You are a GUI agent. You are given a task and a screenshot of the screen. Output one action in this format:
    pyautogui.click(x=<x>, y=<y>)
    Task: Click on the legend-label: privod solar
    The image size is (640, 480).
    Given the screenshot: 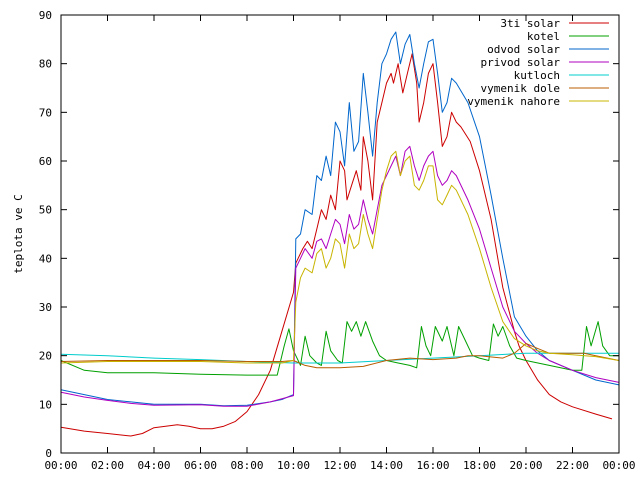 What is the action you would take?
    pyautogui.click(x=521, y=62)
    